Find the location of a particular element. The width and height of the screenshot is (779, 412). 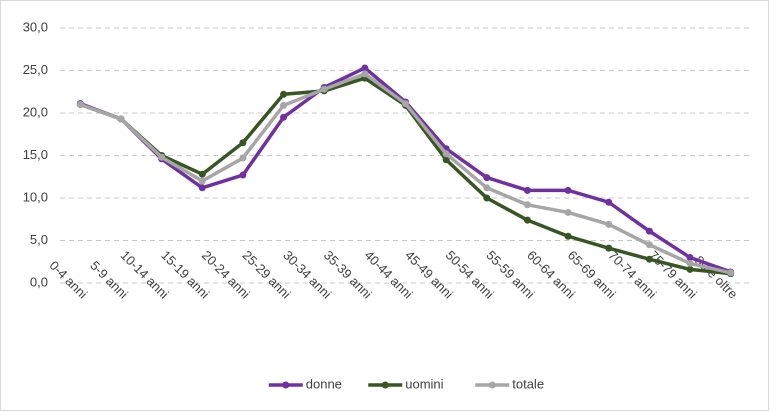

legend-label: totale is located at coordinates (528, 383).